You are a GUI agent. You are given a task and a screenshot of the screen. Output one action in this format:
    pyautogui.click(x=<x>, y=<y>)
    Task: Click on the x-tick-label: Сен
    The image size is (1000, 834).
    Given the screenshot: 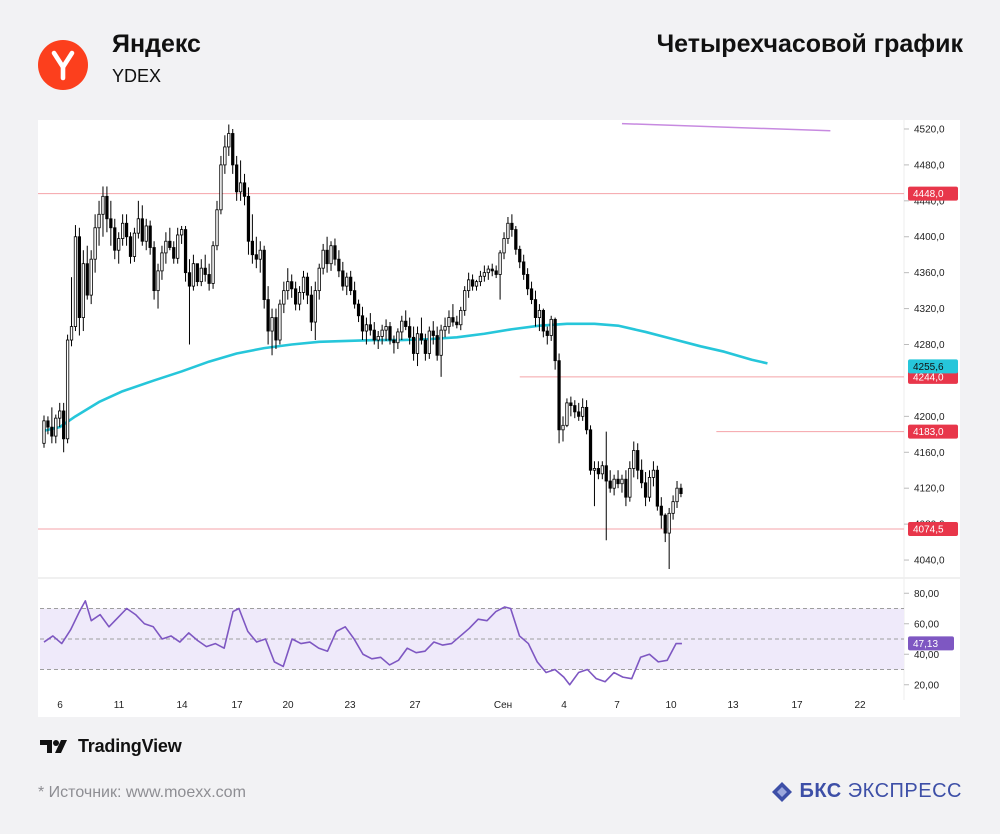 What is the action you would take?
    pyautogui.click(x=503, y=705)
    